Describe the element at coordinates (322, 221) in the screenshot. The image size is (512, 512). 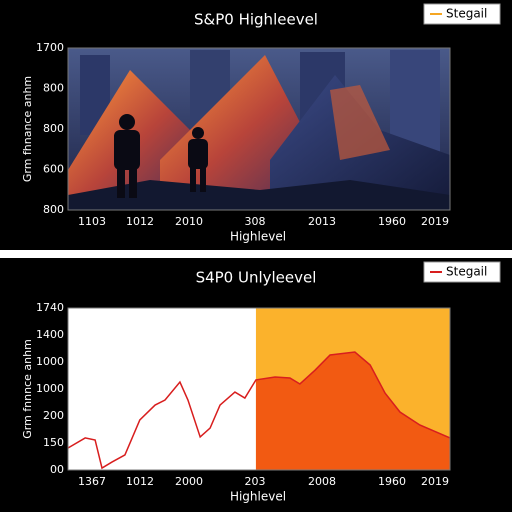
I see `x-tick-label: 2013` at that location.